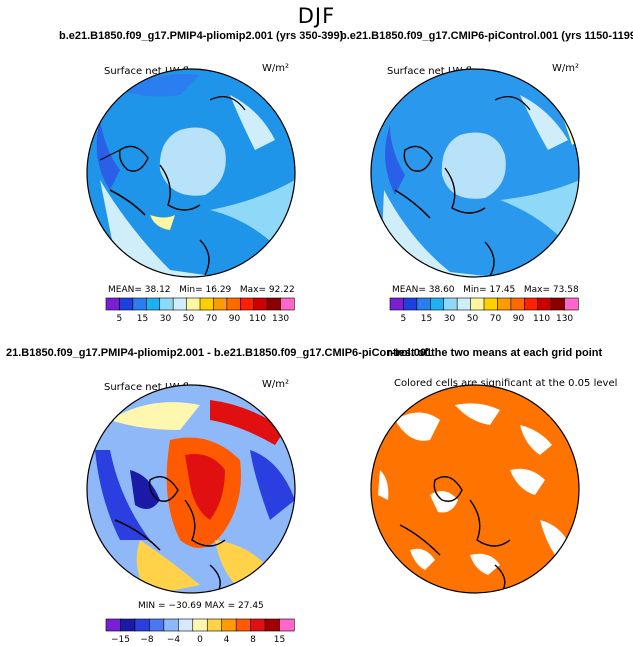  What do you see at coordinates (200, 640) in the screenshot?
I see `diff-colorbar-tick: 0` at bounding box center [200, 640].